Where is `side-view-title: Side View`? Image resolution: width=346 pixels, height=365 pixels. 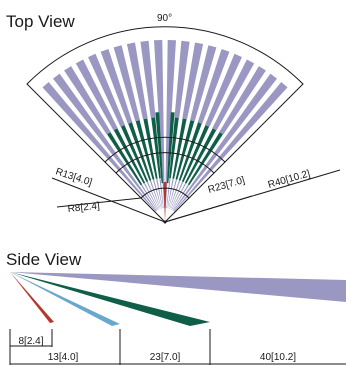 side-view-title: Side View is located at coordinates (44, 259).